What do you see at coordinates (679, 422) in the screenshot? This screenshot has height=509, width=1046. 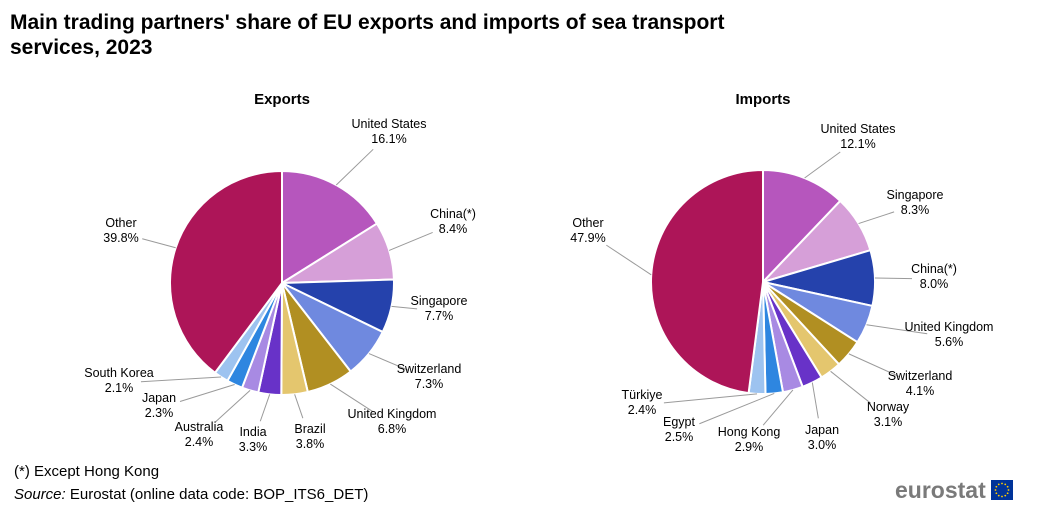 I see `slice-label-egypt: Egypt` at bounding box center [679, 422].